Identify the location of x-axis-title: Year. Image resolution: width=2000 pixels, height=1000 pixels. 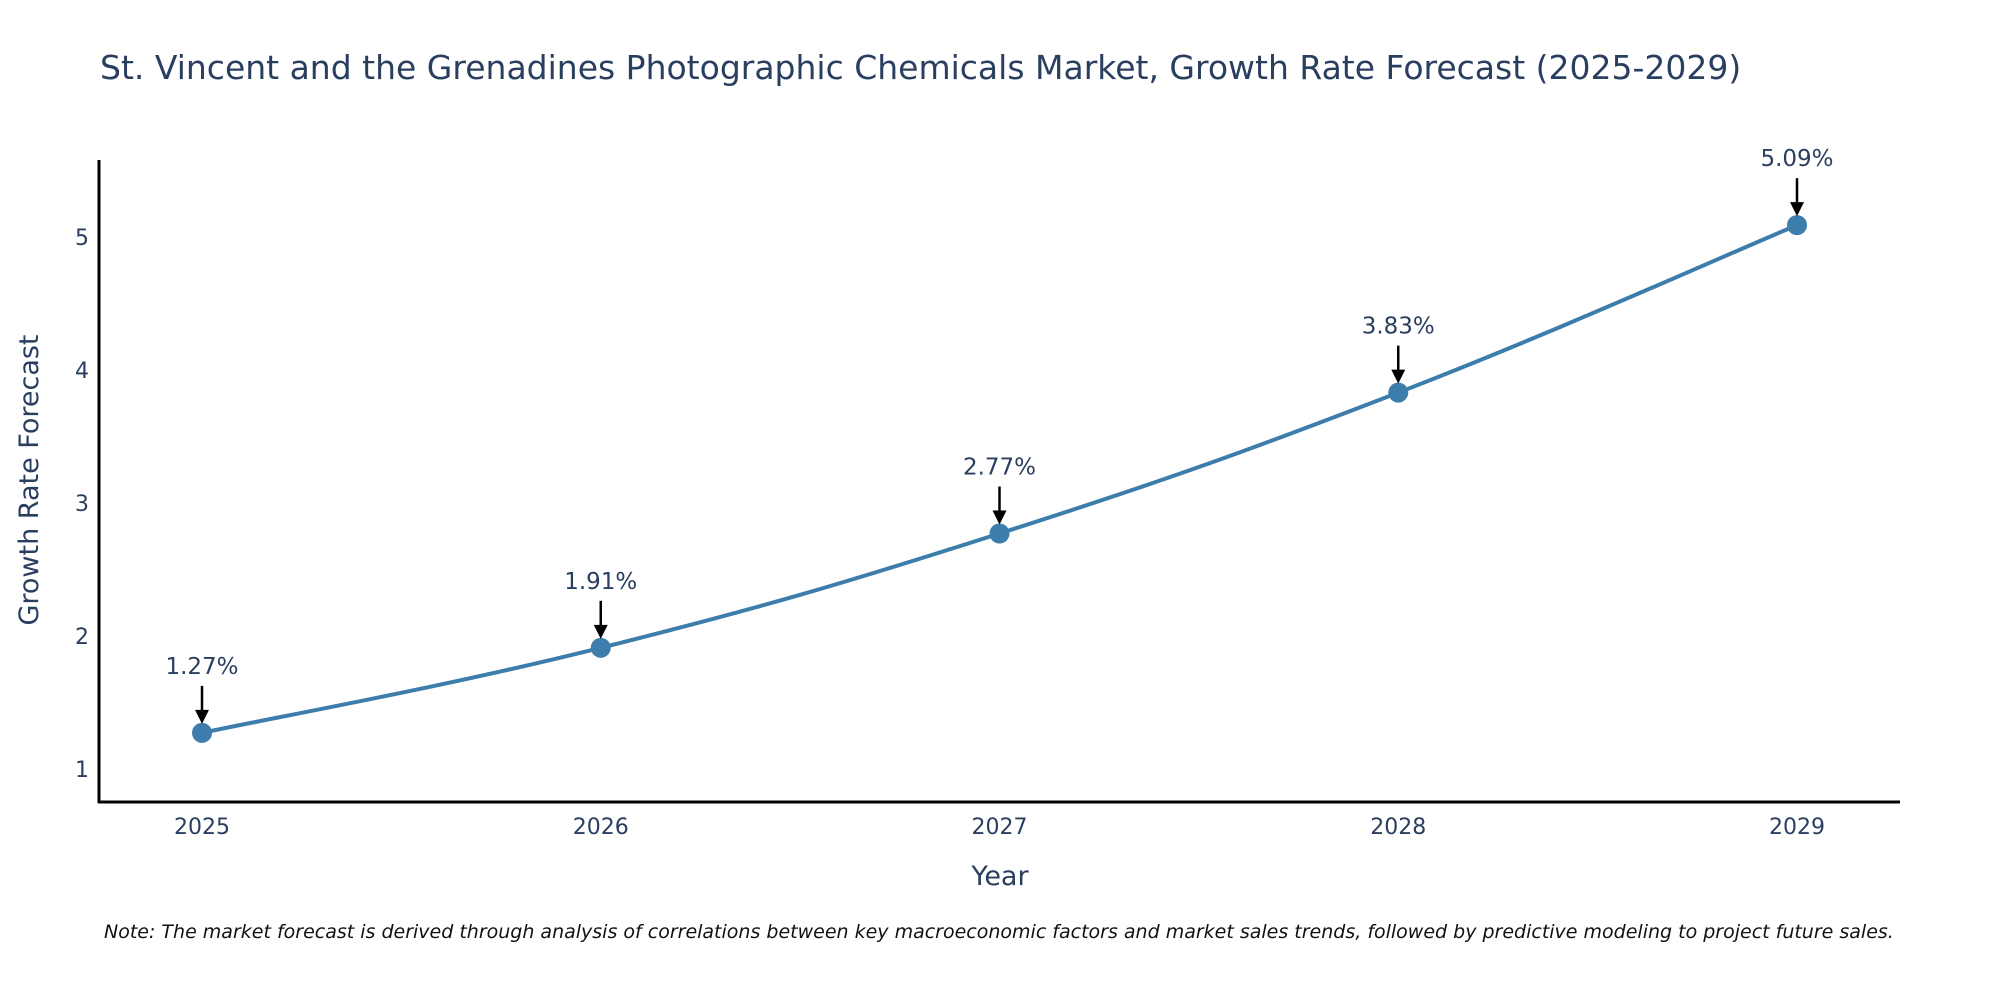
(999, 876).